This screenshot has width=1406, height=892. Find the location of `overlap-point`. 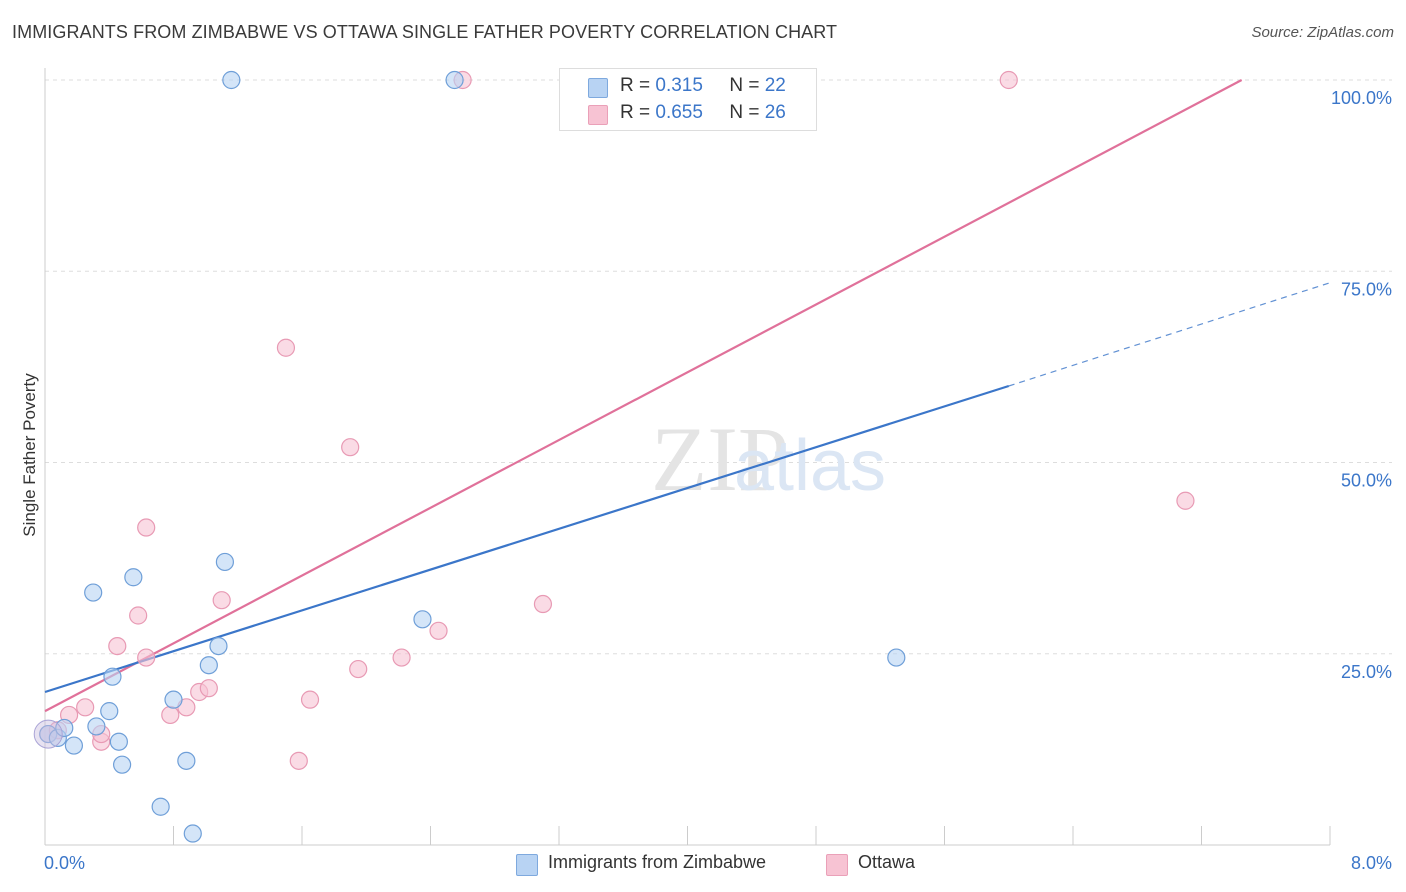

overlap-point is located at coordinates (48, 734).